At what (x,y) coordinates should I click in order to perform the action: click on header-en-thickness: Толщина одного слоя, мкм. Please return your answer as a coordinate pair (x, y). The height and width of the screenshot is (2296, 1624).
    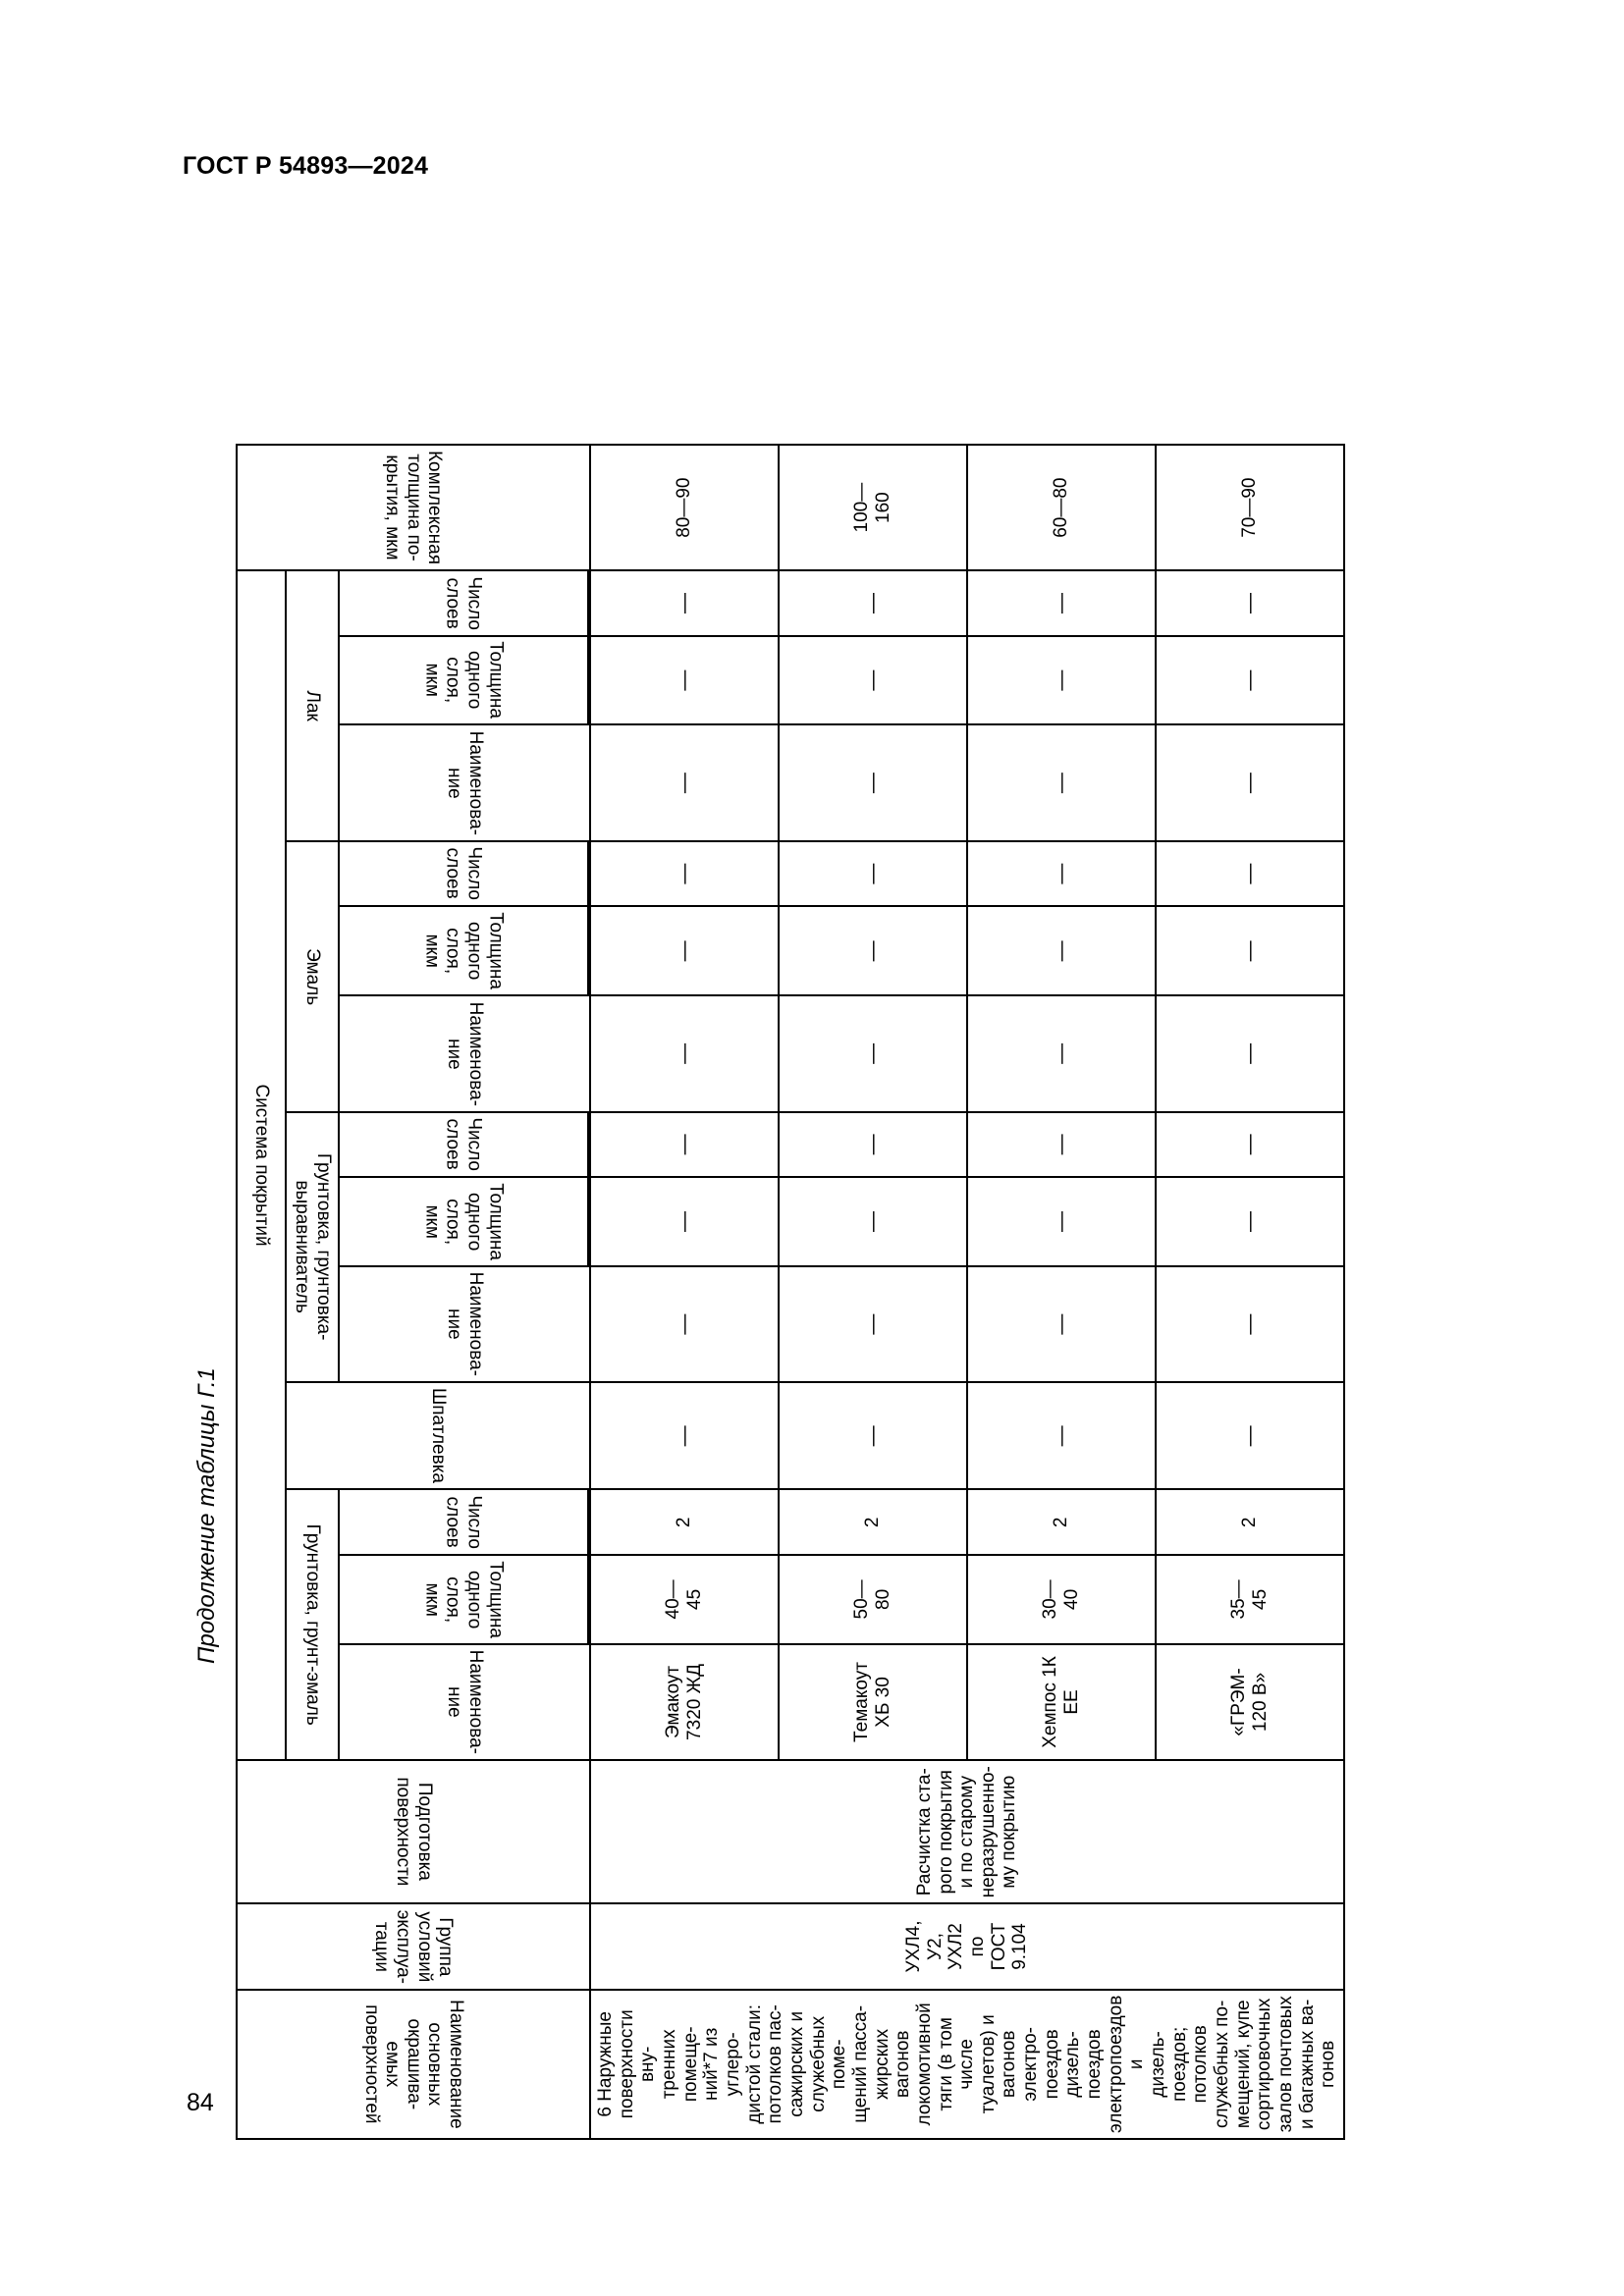
    Looking at the image, I should click on (463, 951).